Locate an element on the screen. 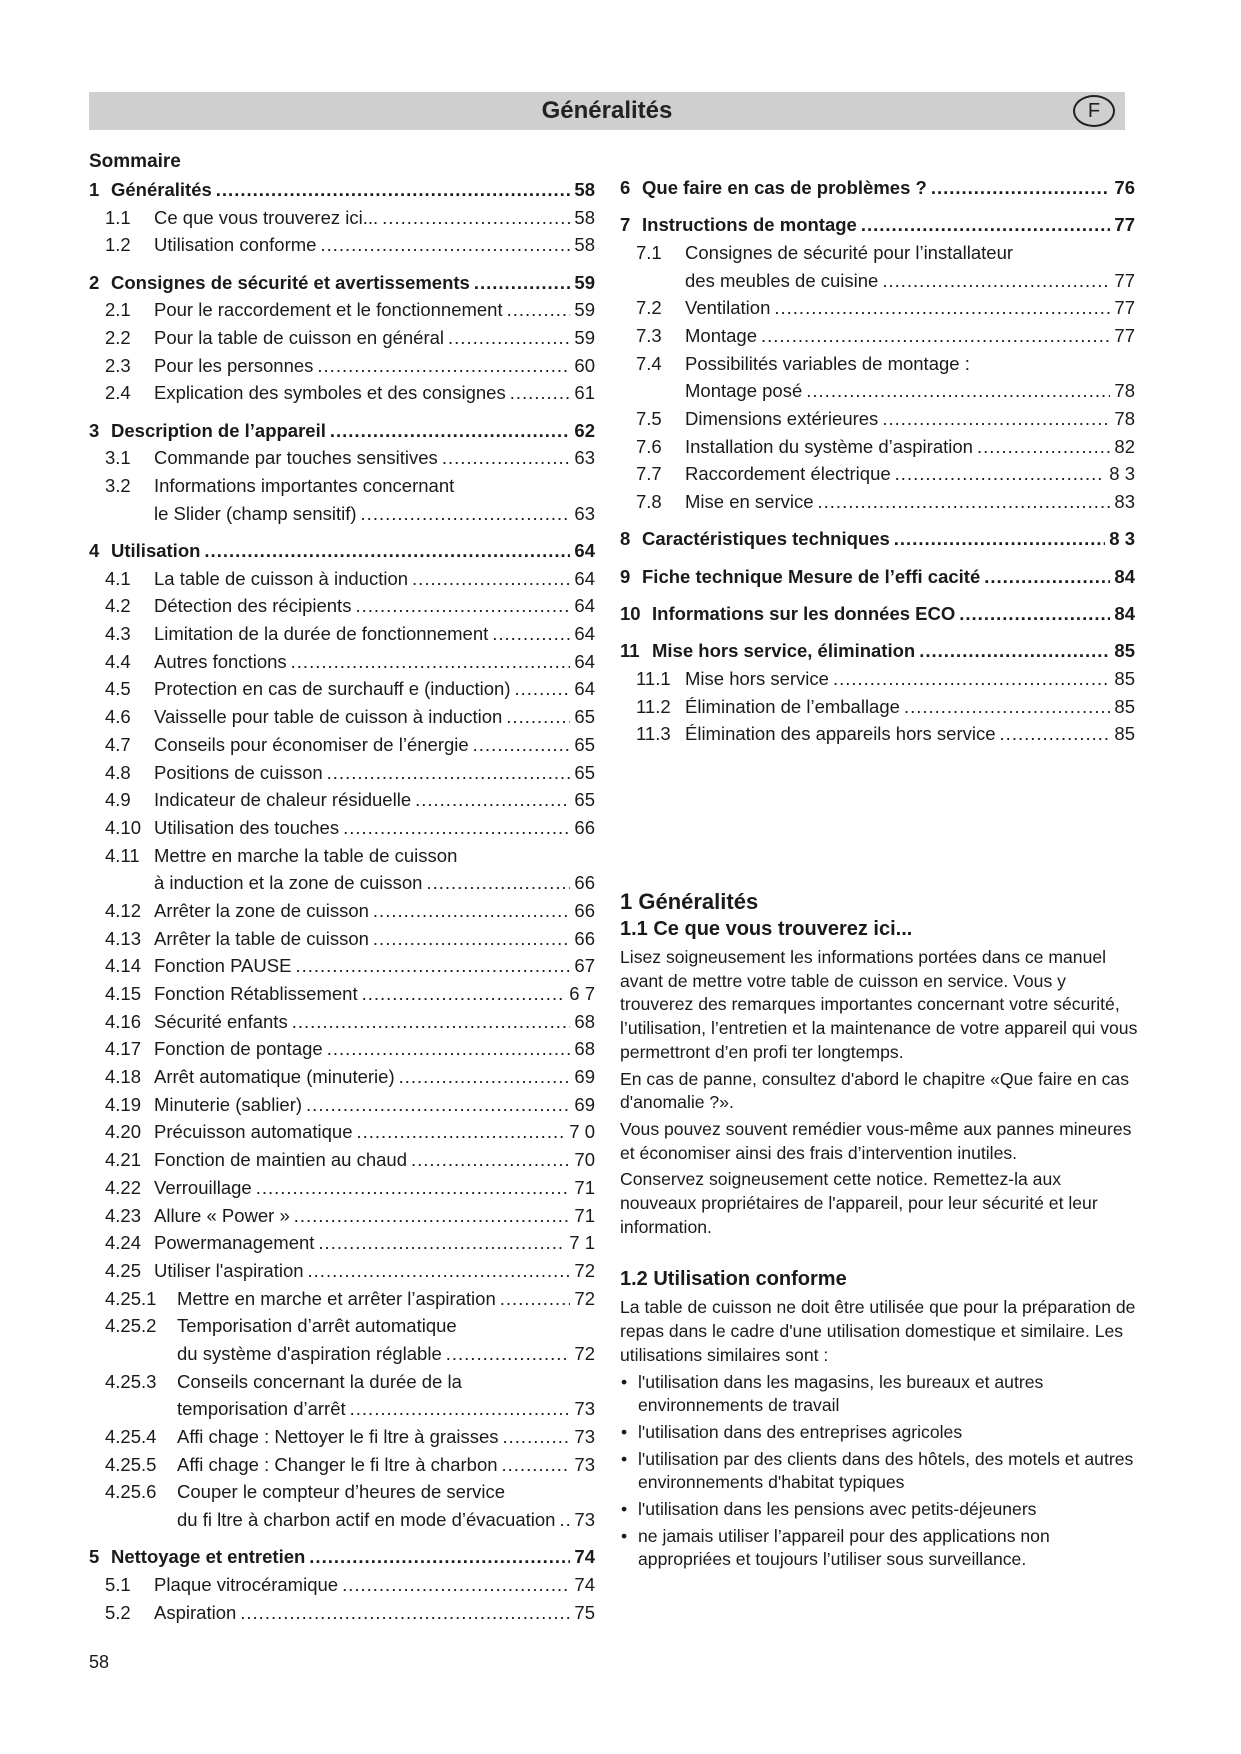  toc-entry: 4.25 Utiliser l'aspiration 72 is located at coordinates (342, 1271).